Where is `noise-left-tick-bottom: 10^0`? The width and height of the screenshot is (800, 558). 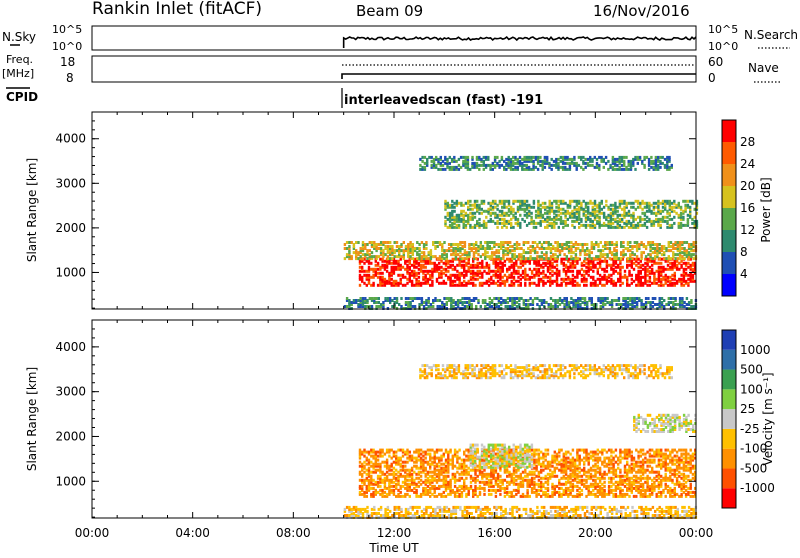
noise-left-tick-bottom: 10^0 is located at coordinates (67, 46).